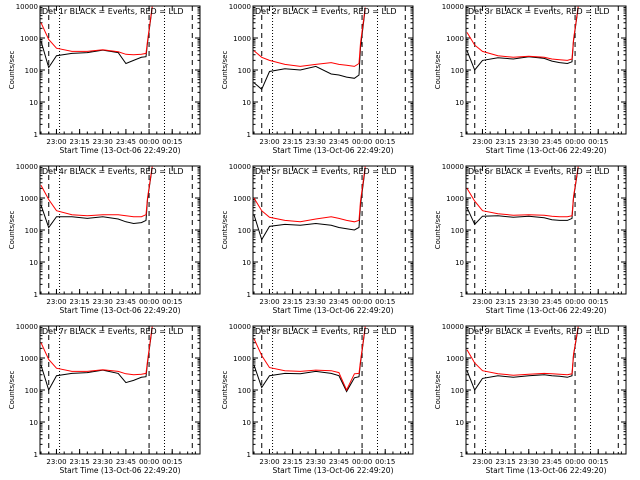  I want to click on chart-title: Det 6r BLACK = Events, RED = LLD, so click(539, 171).